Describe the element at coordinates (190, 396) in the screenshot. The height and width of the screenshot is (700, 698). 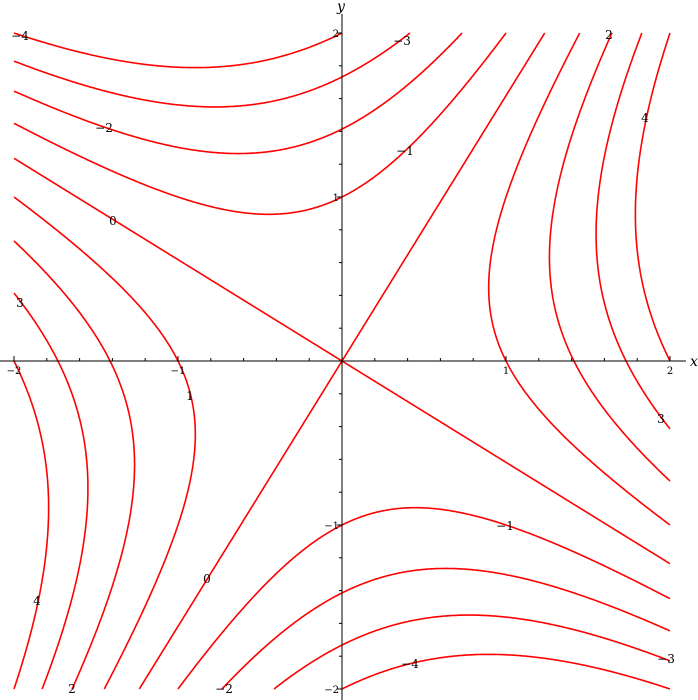
I see `contour-label: 1` at that location.